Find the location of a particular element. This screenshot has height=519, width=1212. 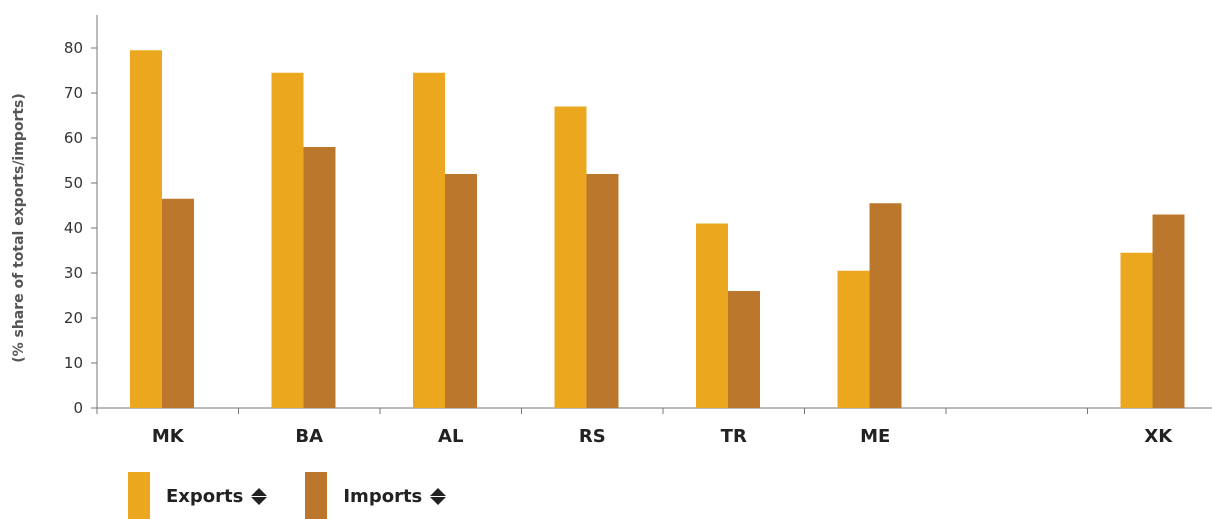

y-tick-label: 70 is located at coordinates (73, 93).